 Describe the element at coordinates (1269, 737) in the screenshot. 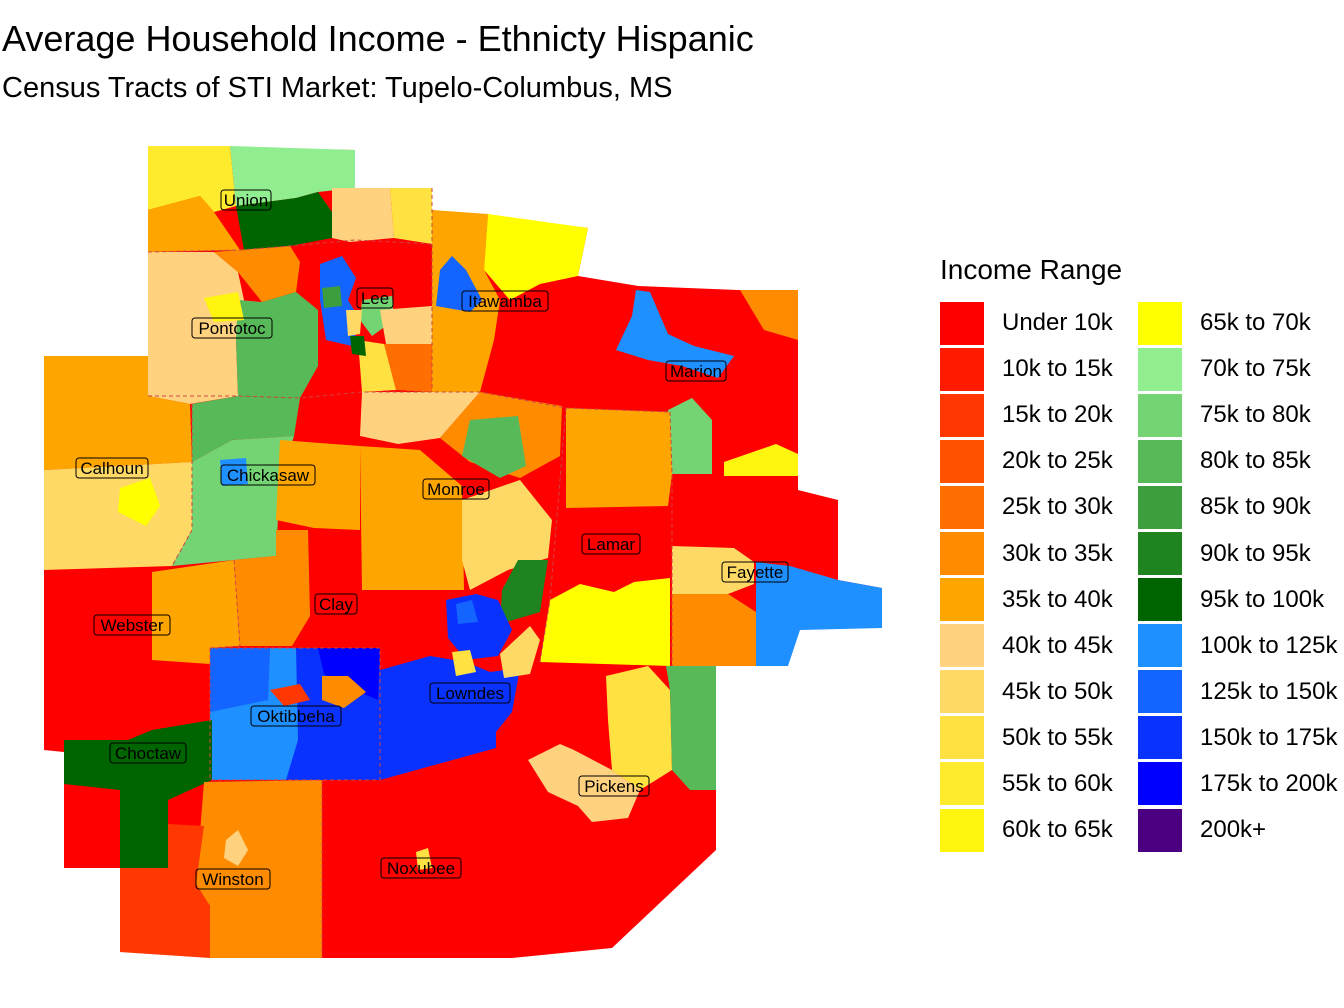

I see `legend-label: 150k to 175k` at that location.